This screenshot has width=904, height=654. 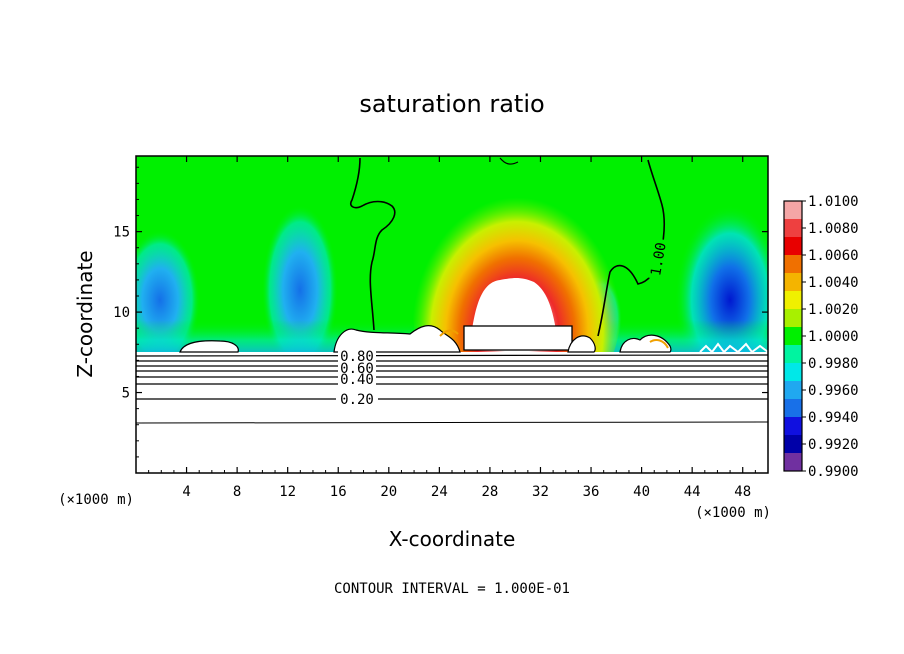 I want to click on contour-line-c, so click(x=452, y=366).